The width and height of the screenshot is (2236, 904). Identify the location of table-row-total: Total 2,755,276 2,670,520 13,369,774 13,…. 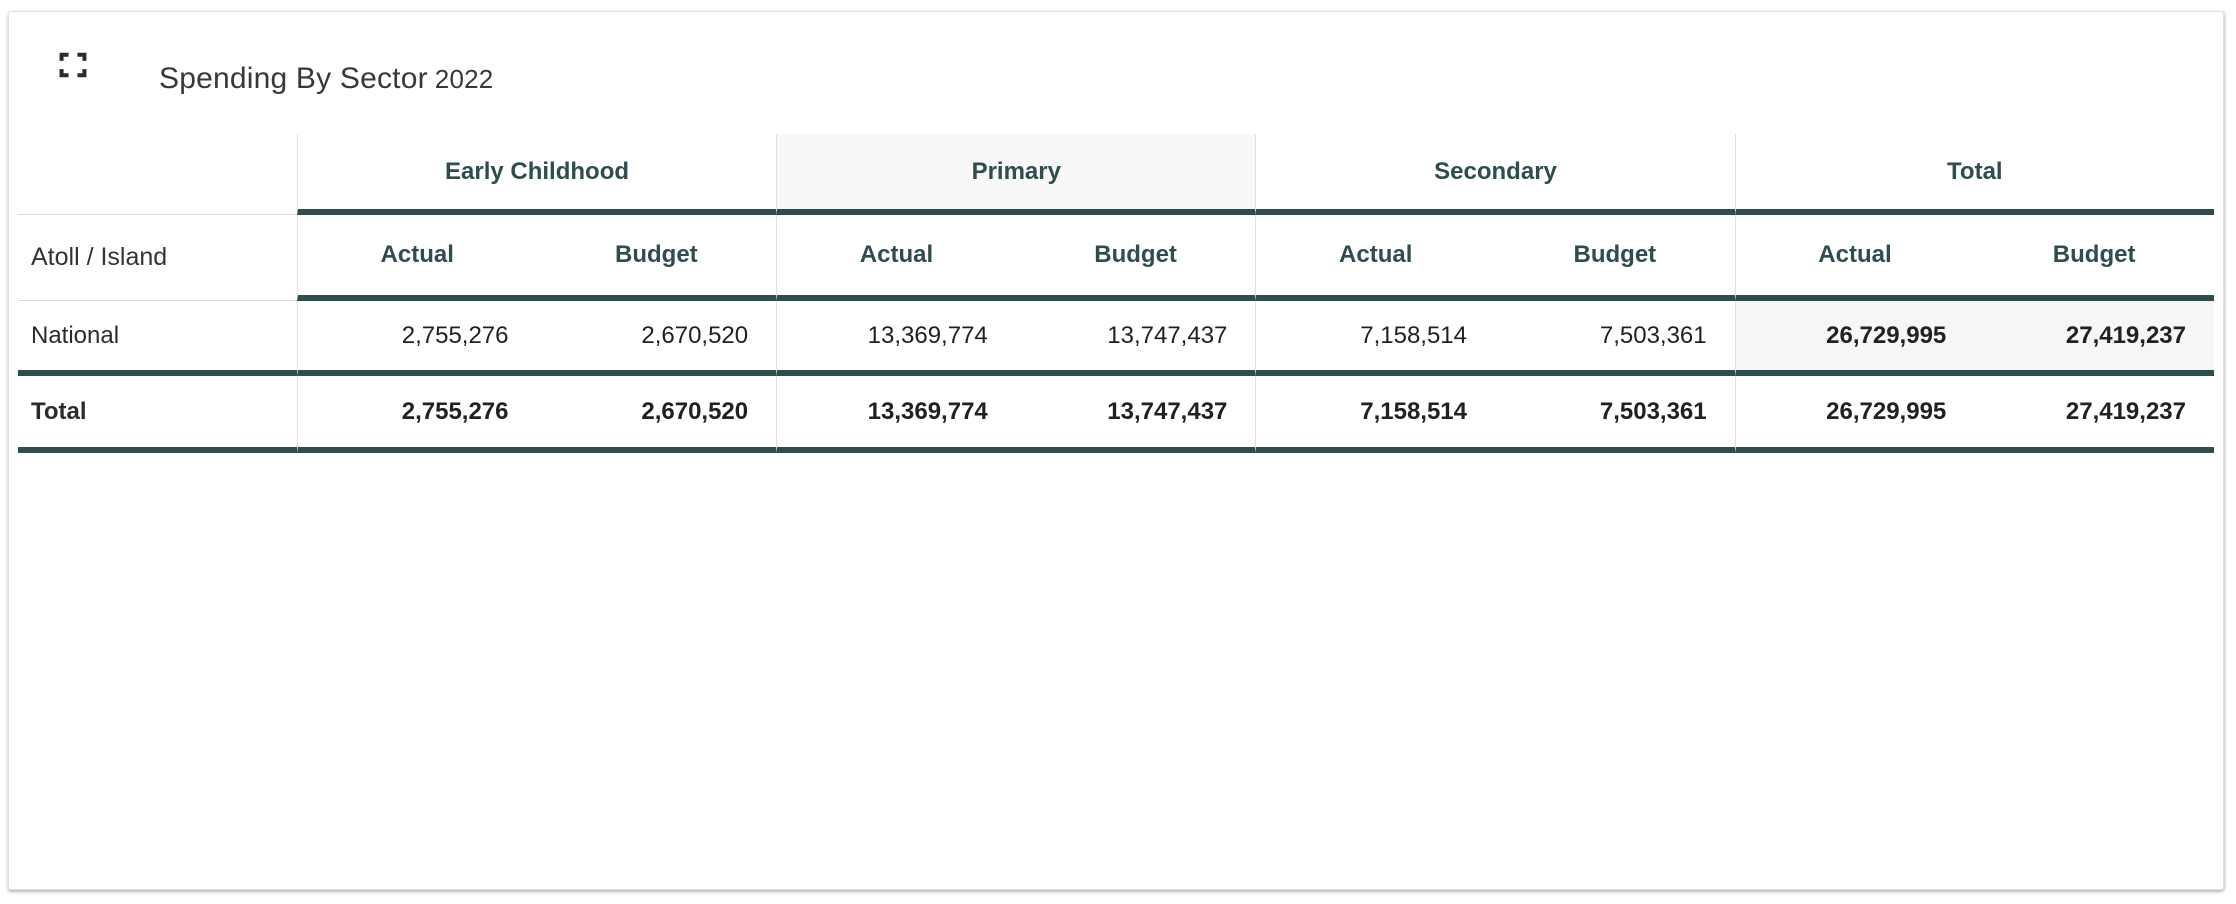
(1116, 414).